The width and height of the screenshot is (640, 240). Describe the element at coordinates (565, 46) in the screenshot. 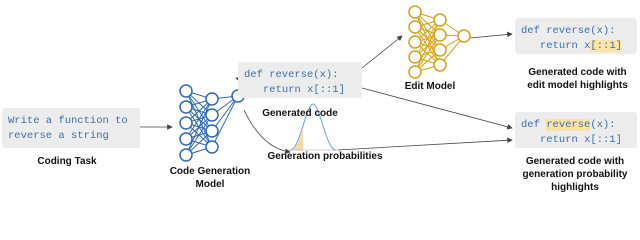

I see `code-text: return x` at that location.